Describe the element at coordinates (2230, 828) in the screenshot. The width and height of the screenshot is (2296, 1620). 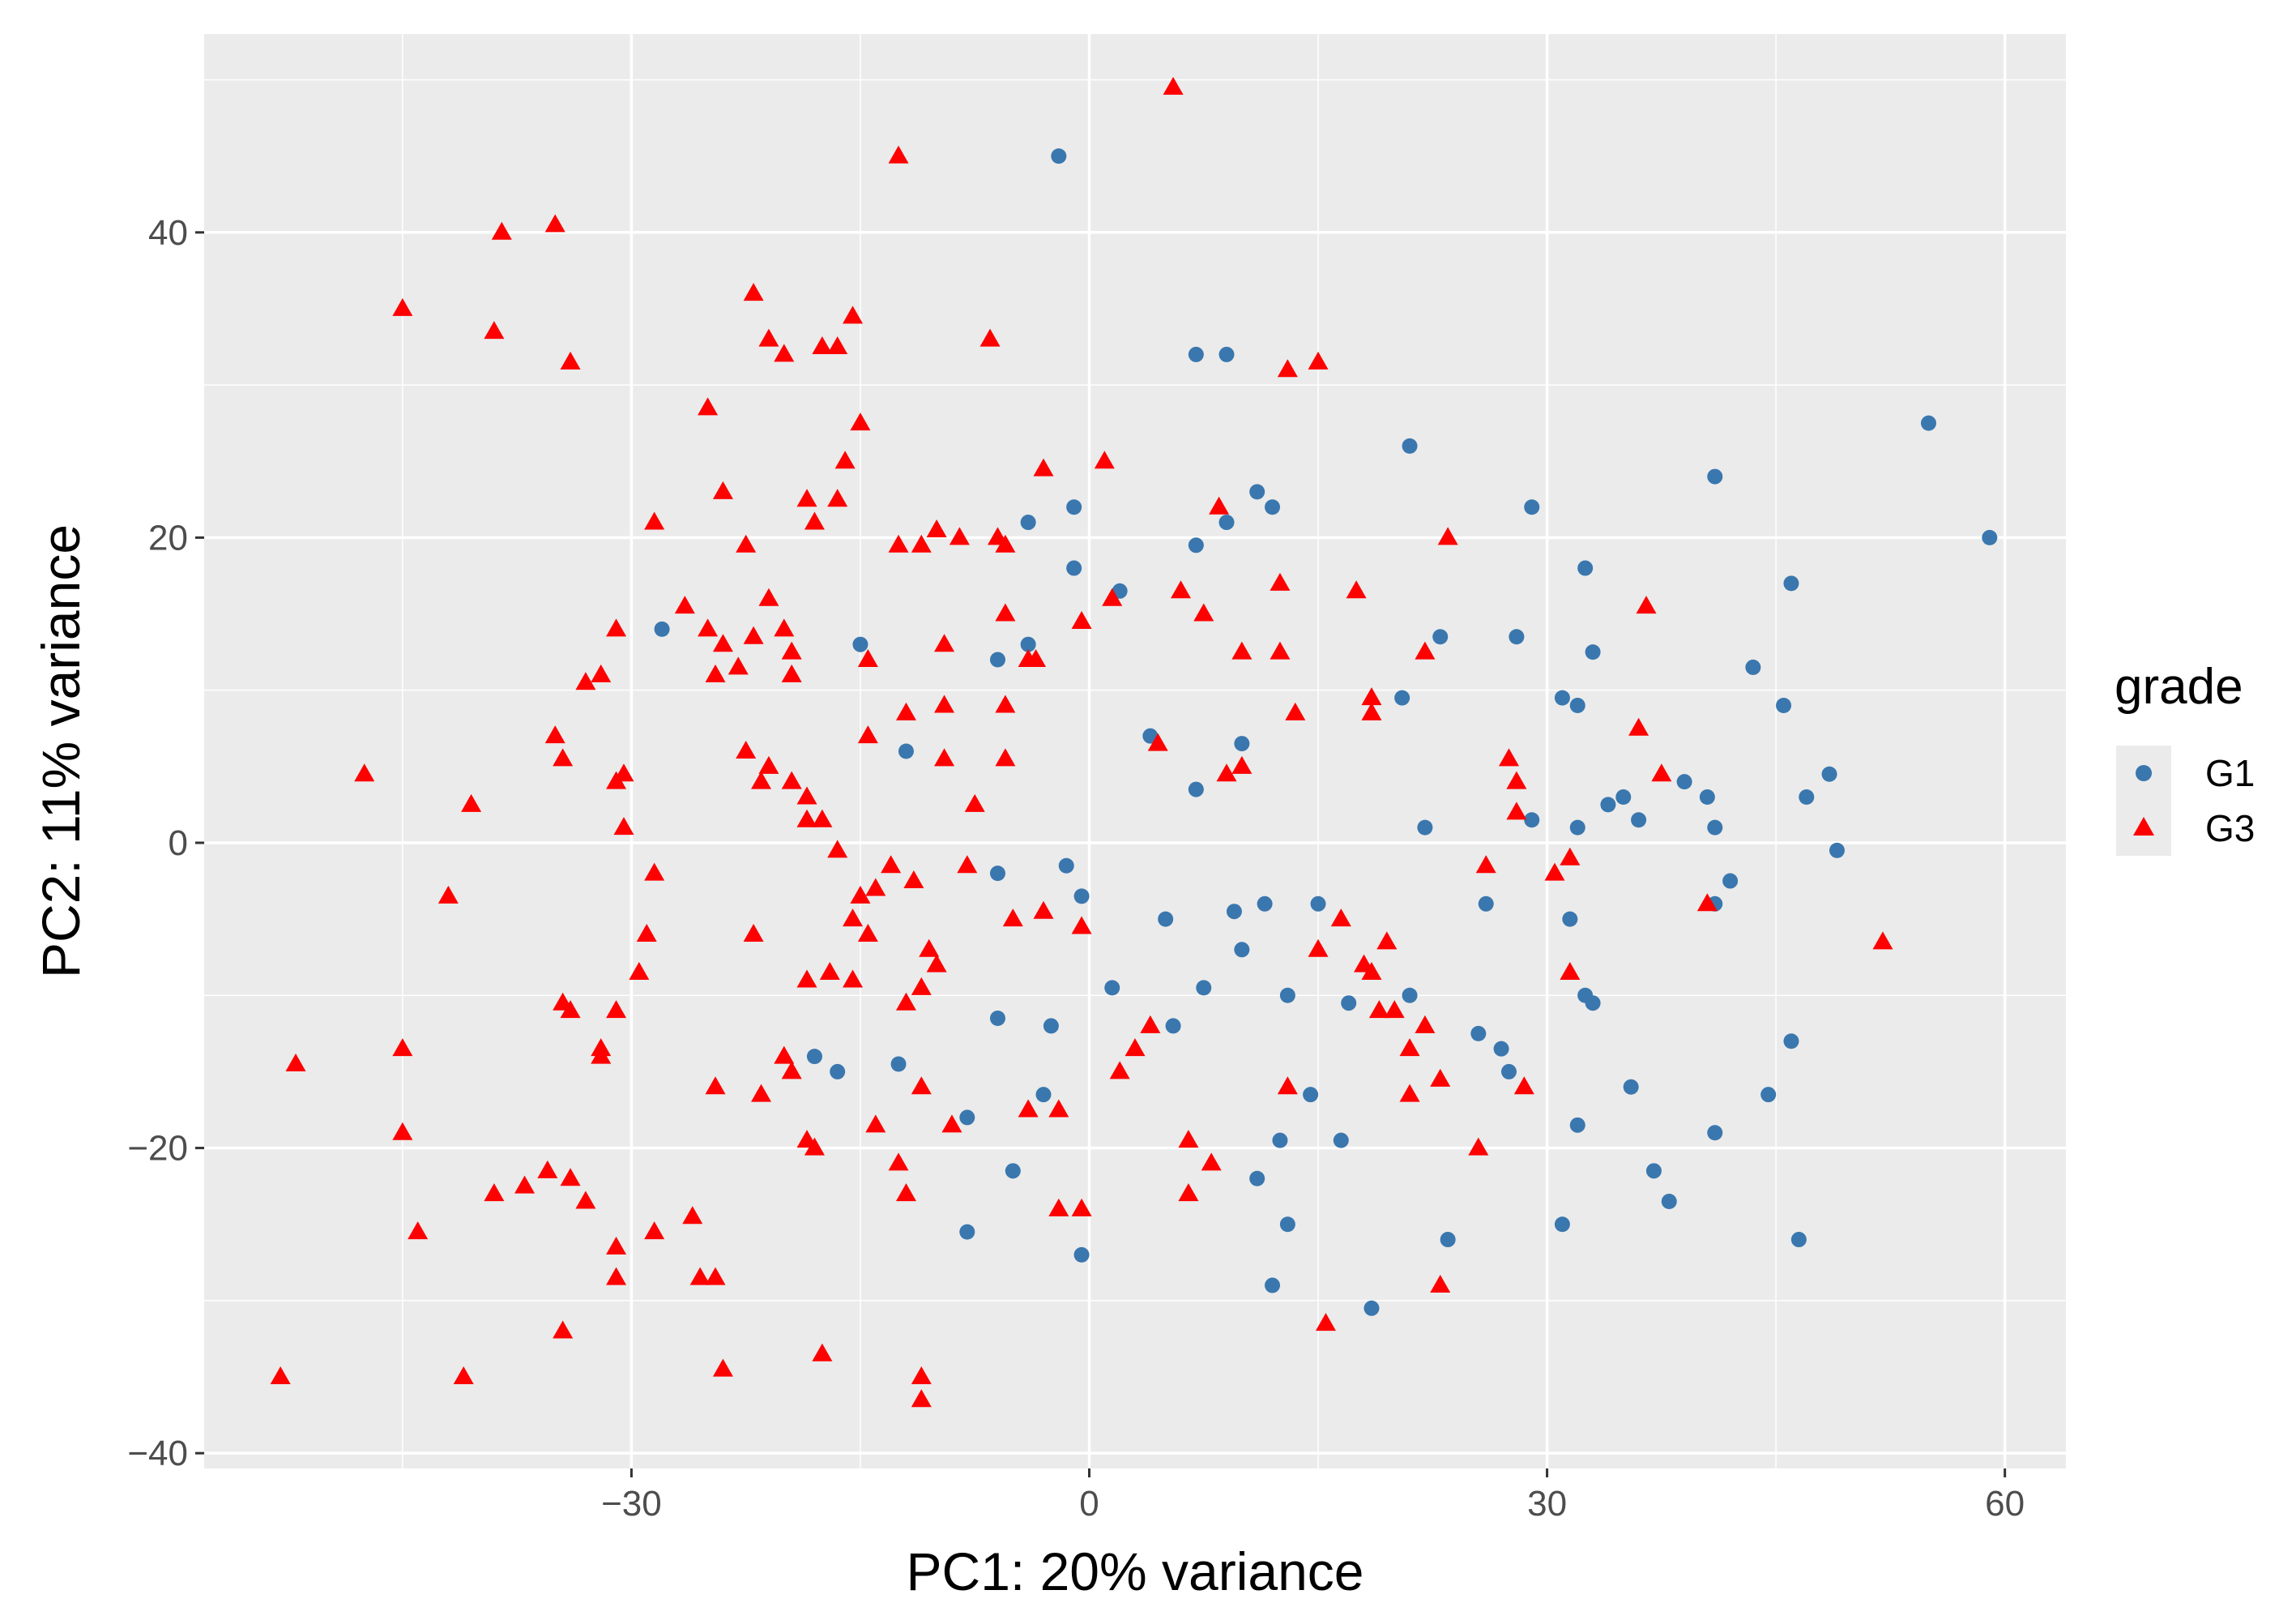
I see `legend-label-g3: G3` at that location.